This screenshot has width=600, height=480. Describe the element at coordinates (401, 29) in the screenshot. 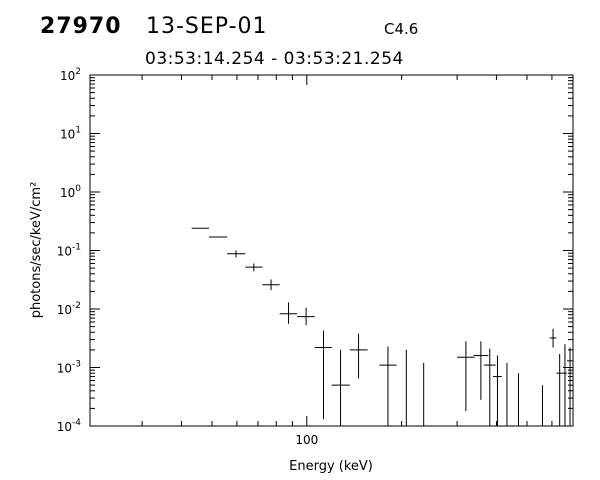

I see `goes-class: C4.6` at that location.